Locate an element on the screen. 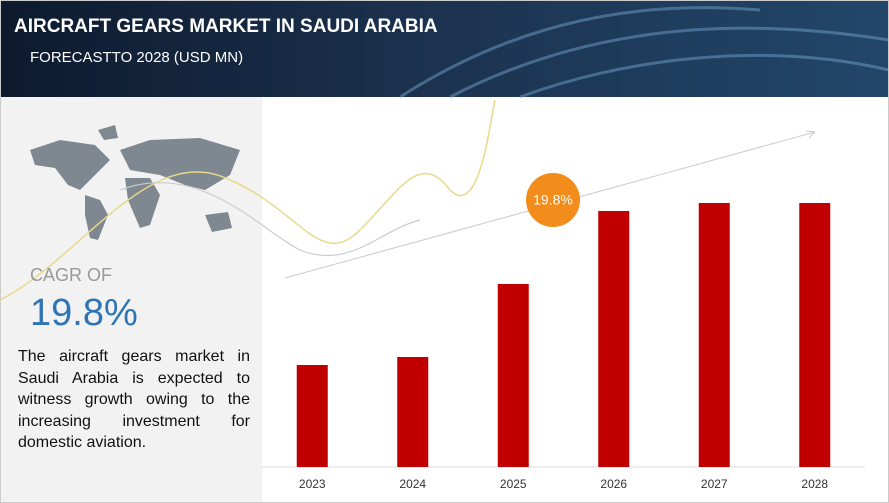 The image size is (889, 503). x-tick-label: 2025 is located at coordinates (513, 484).